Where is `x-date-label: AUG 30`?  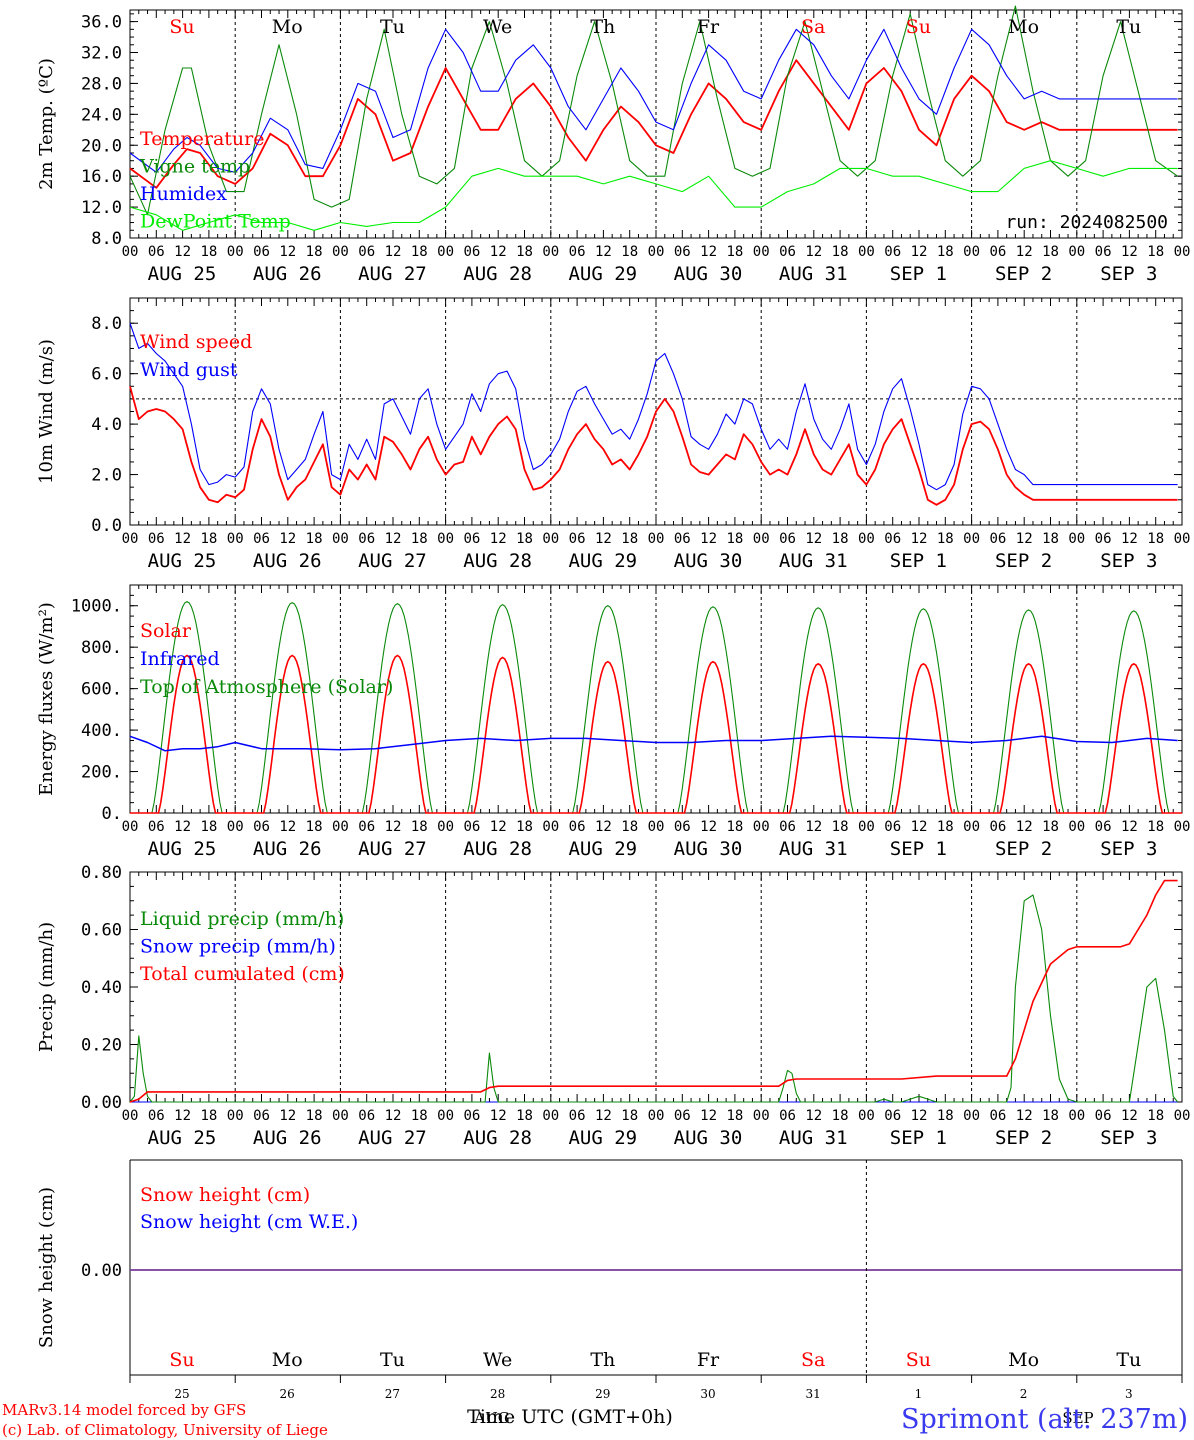
x-date-label: AUG 30 is located at coordinates (708, 561).